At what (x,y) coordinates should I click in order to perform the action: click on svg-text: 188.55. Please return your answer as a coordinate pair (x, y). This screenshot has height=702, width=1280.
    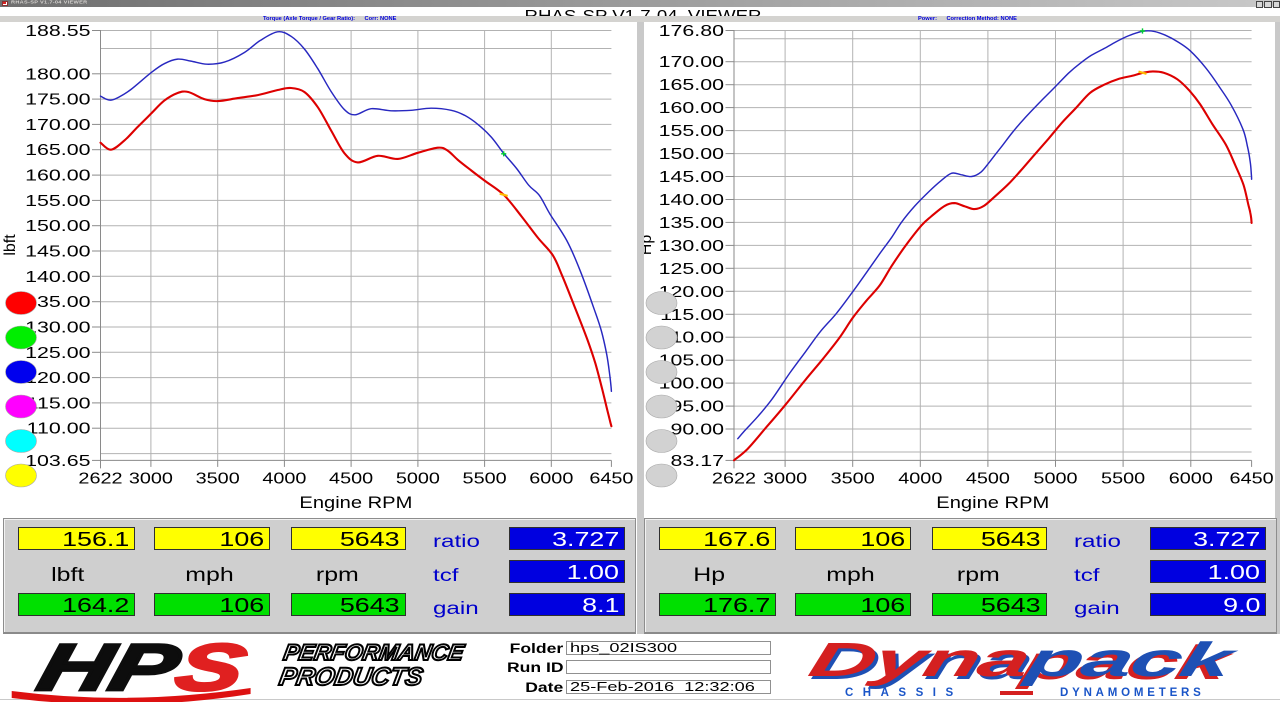
    Looking at the image, I should click on (57, 31).